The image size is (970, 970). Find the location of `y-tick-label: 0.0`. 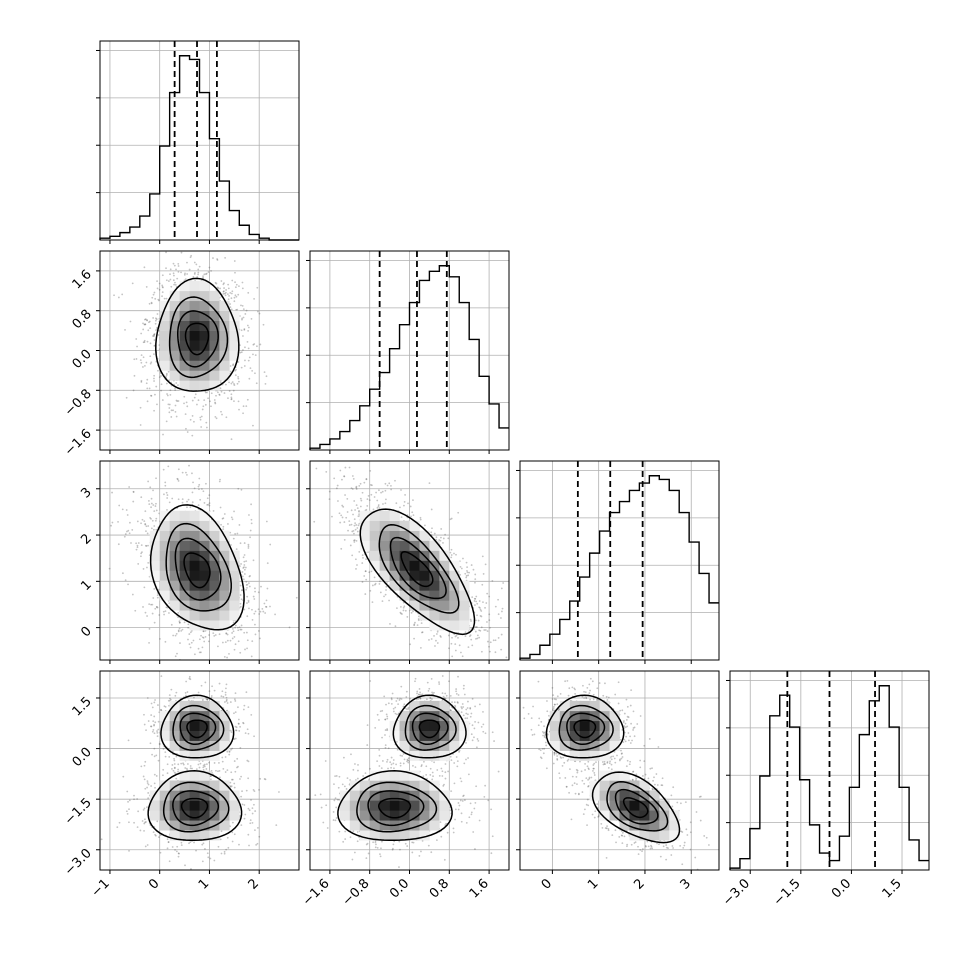

y-tick-label: 0.0 is located at coordinates (82, 359).